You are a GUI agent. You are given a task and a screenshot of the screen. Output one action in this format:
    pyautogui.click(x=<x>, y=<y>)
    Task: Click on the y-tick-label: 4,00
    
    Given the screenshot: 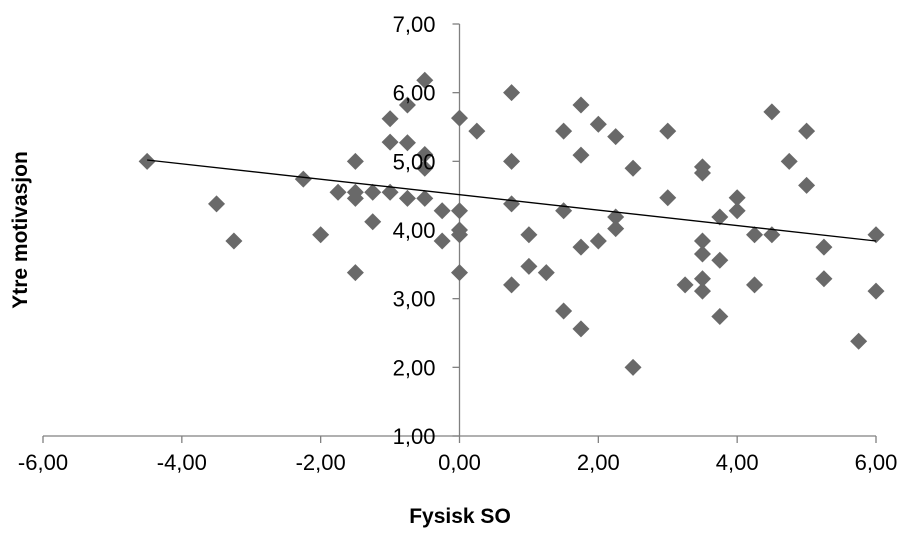 What is the action you would take?
    pyautogui.click(x=414, y=230)
    